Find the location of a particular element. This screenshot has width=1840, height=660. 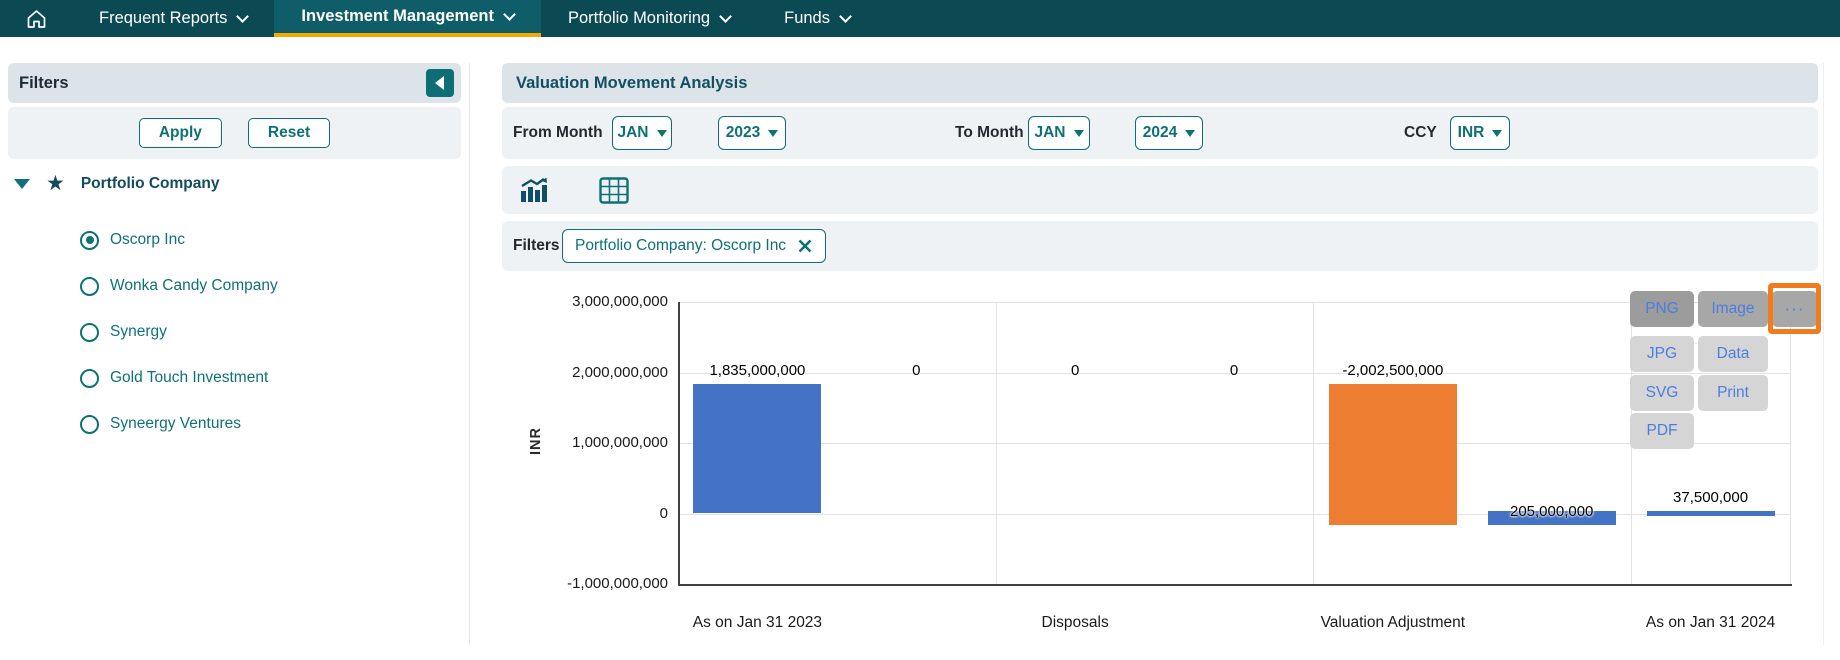

home-icon is located at coordinates (36, 18).